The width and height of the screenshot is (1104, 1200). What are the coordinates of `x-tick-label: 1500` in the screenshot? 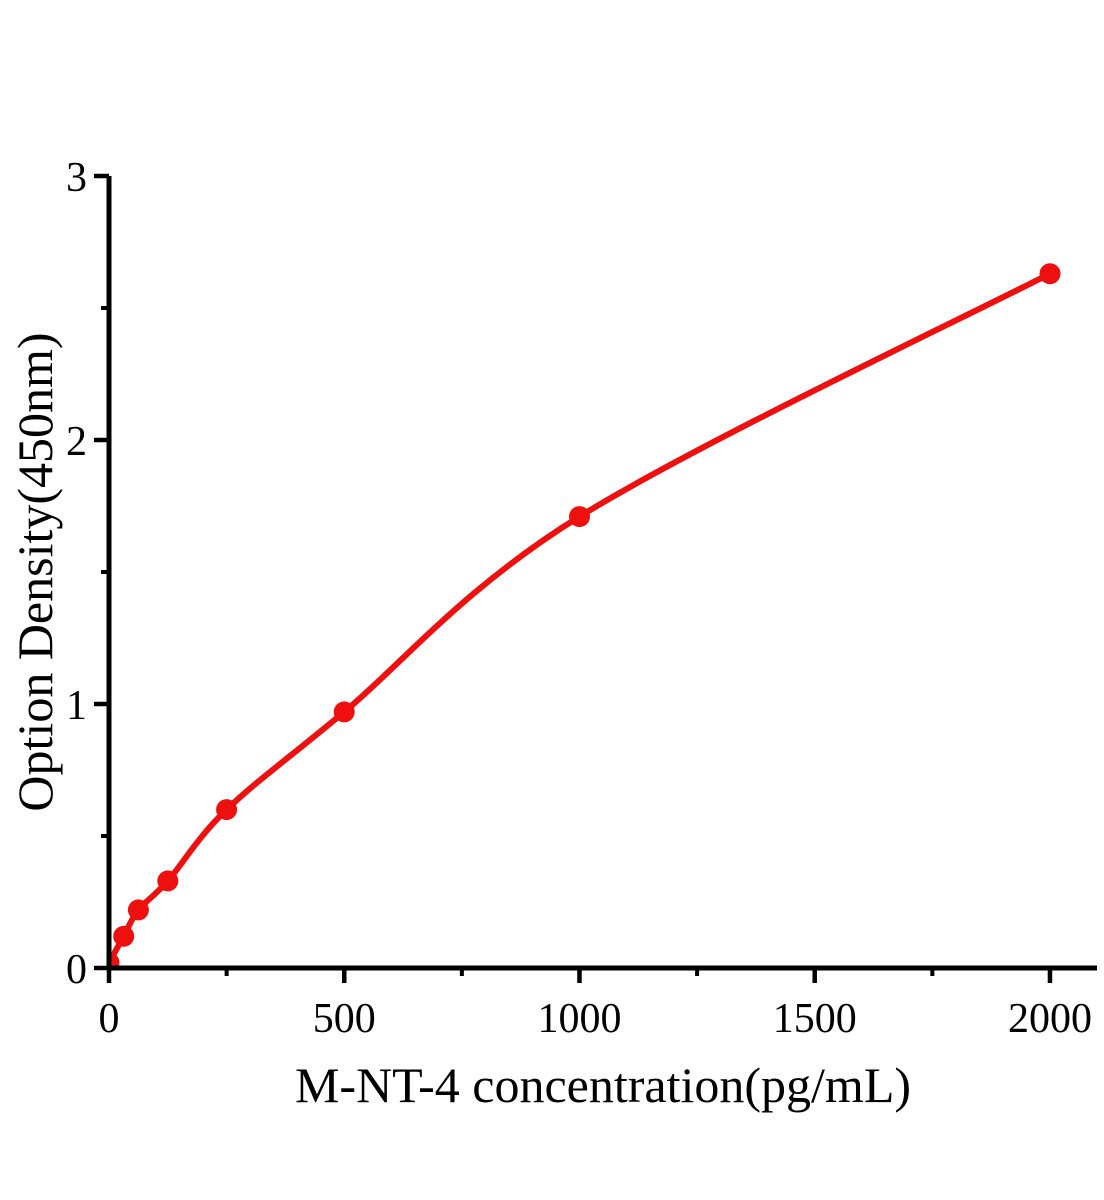 It's located at (815, 1019).